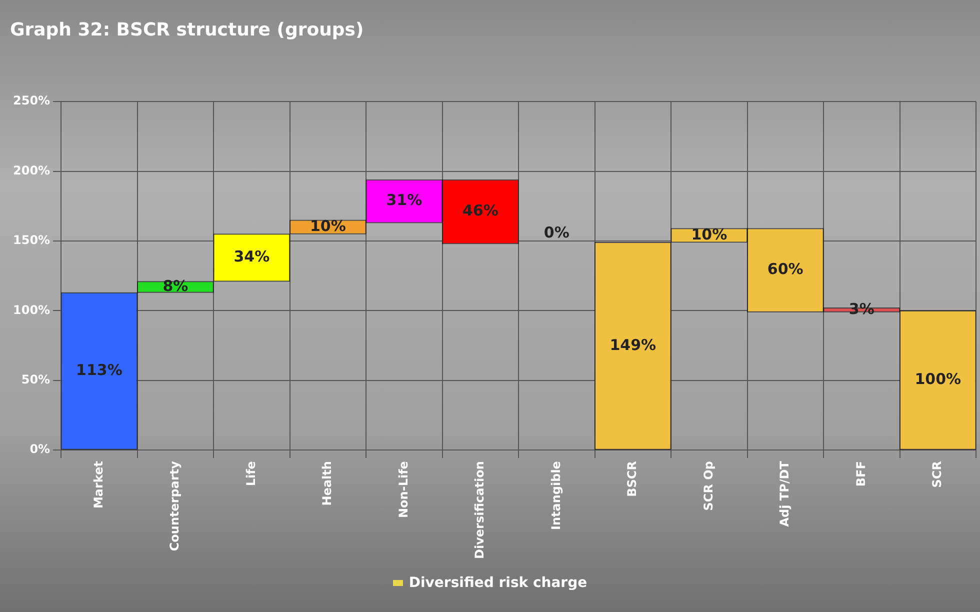  Describe the element at coordinates (785, 493) in the screenshot. I see `x-tick-label: Adj TP/DT` at that location.